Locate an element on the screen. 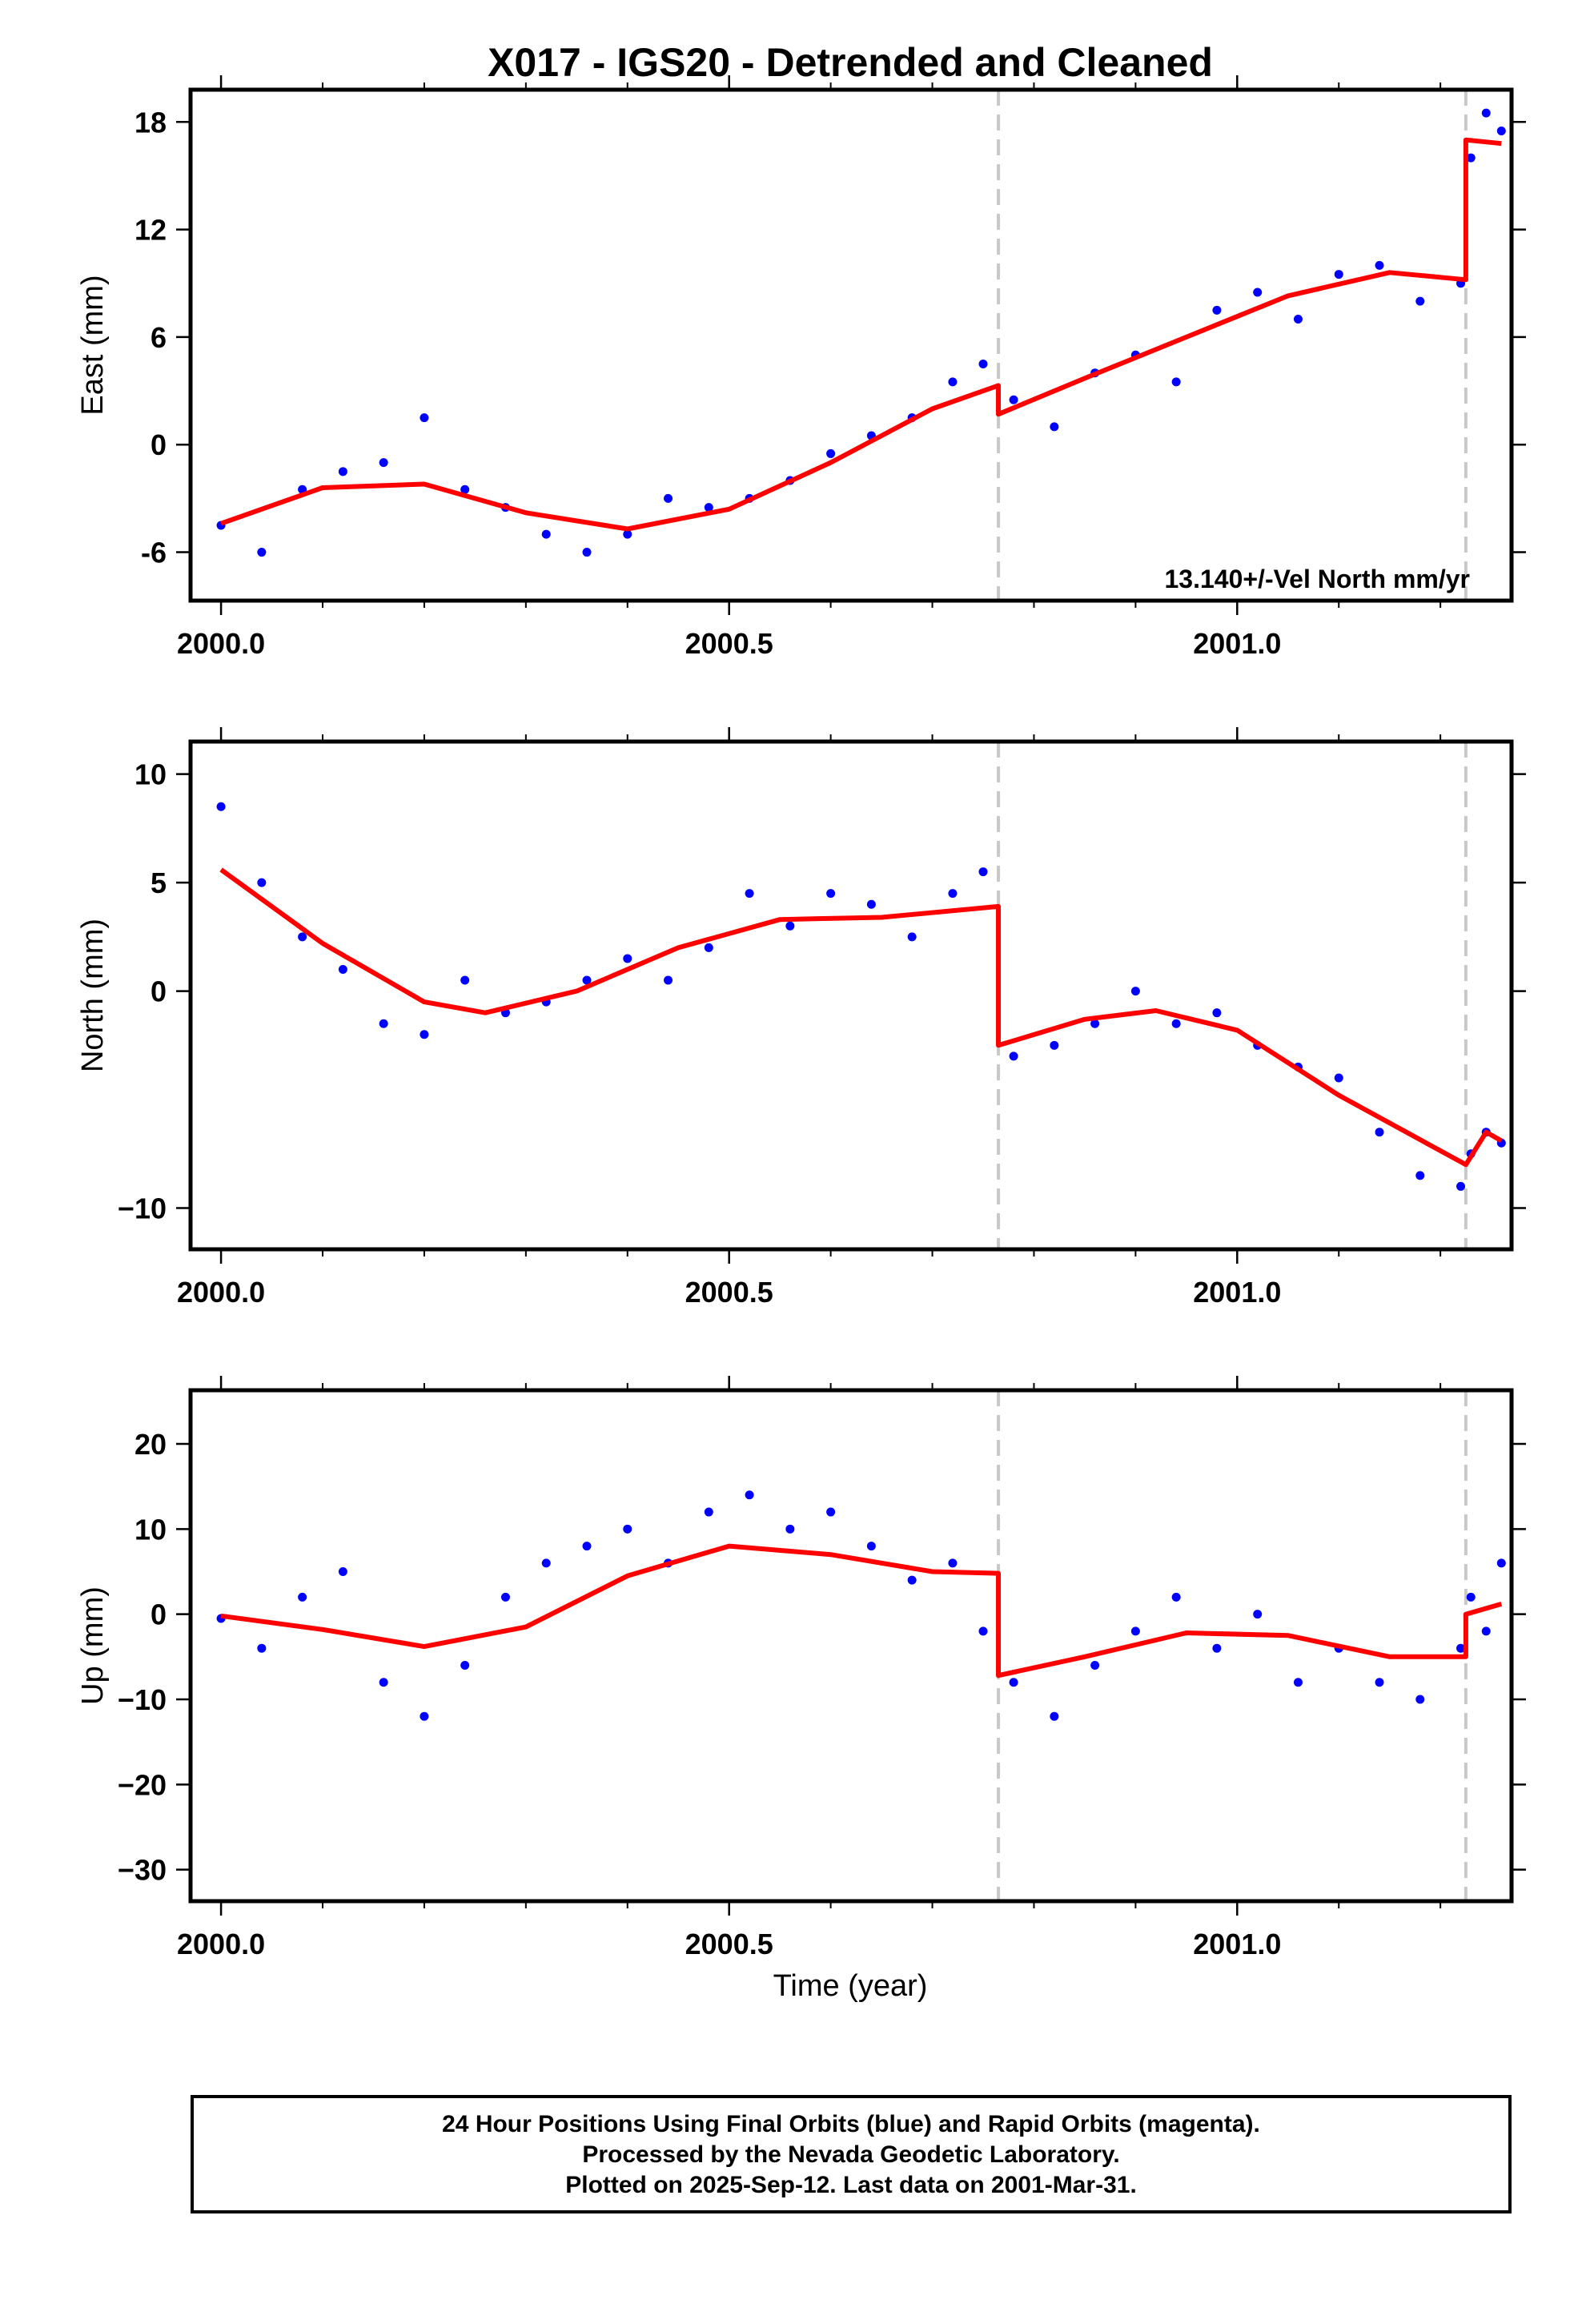 The width and height of the screenshot is (1582, 2324). y-axis-label: Up (mm) is located at coordinates (93, 1645).